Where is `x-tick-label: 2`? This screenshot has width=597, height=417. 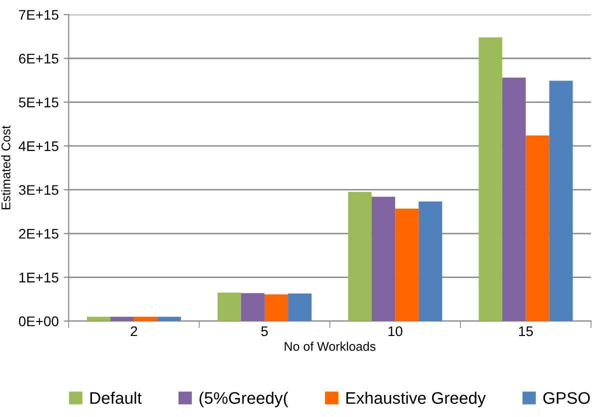 x-tick-label: 2 is located at coordinates (134, 331).